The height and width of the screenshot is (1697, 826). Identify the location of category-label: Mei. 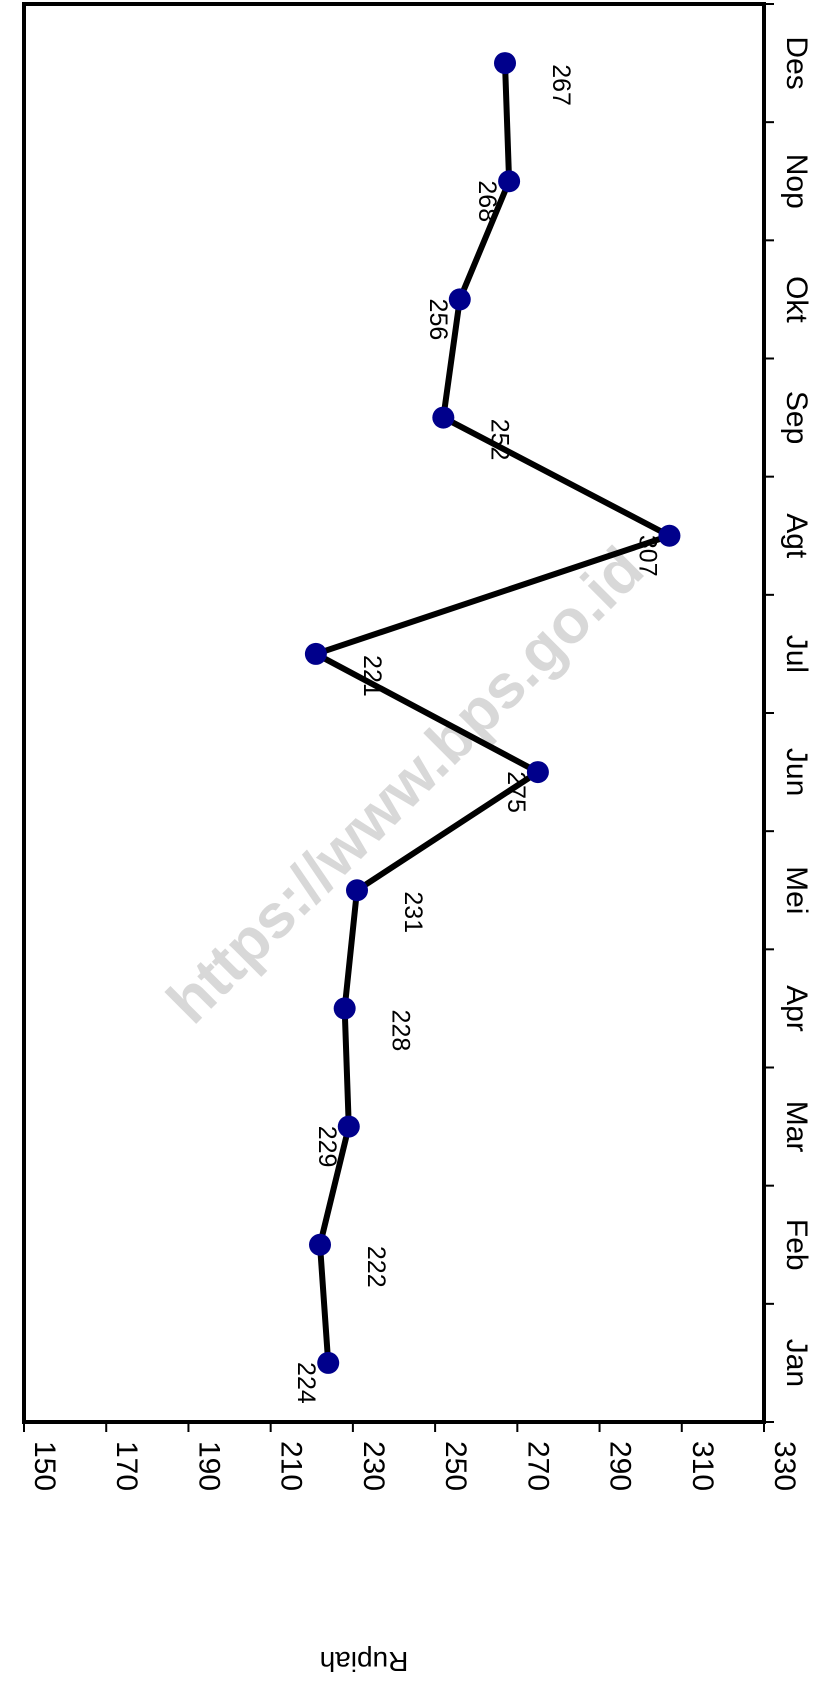
(796, 890).